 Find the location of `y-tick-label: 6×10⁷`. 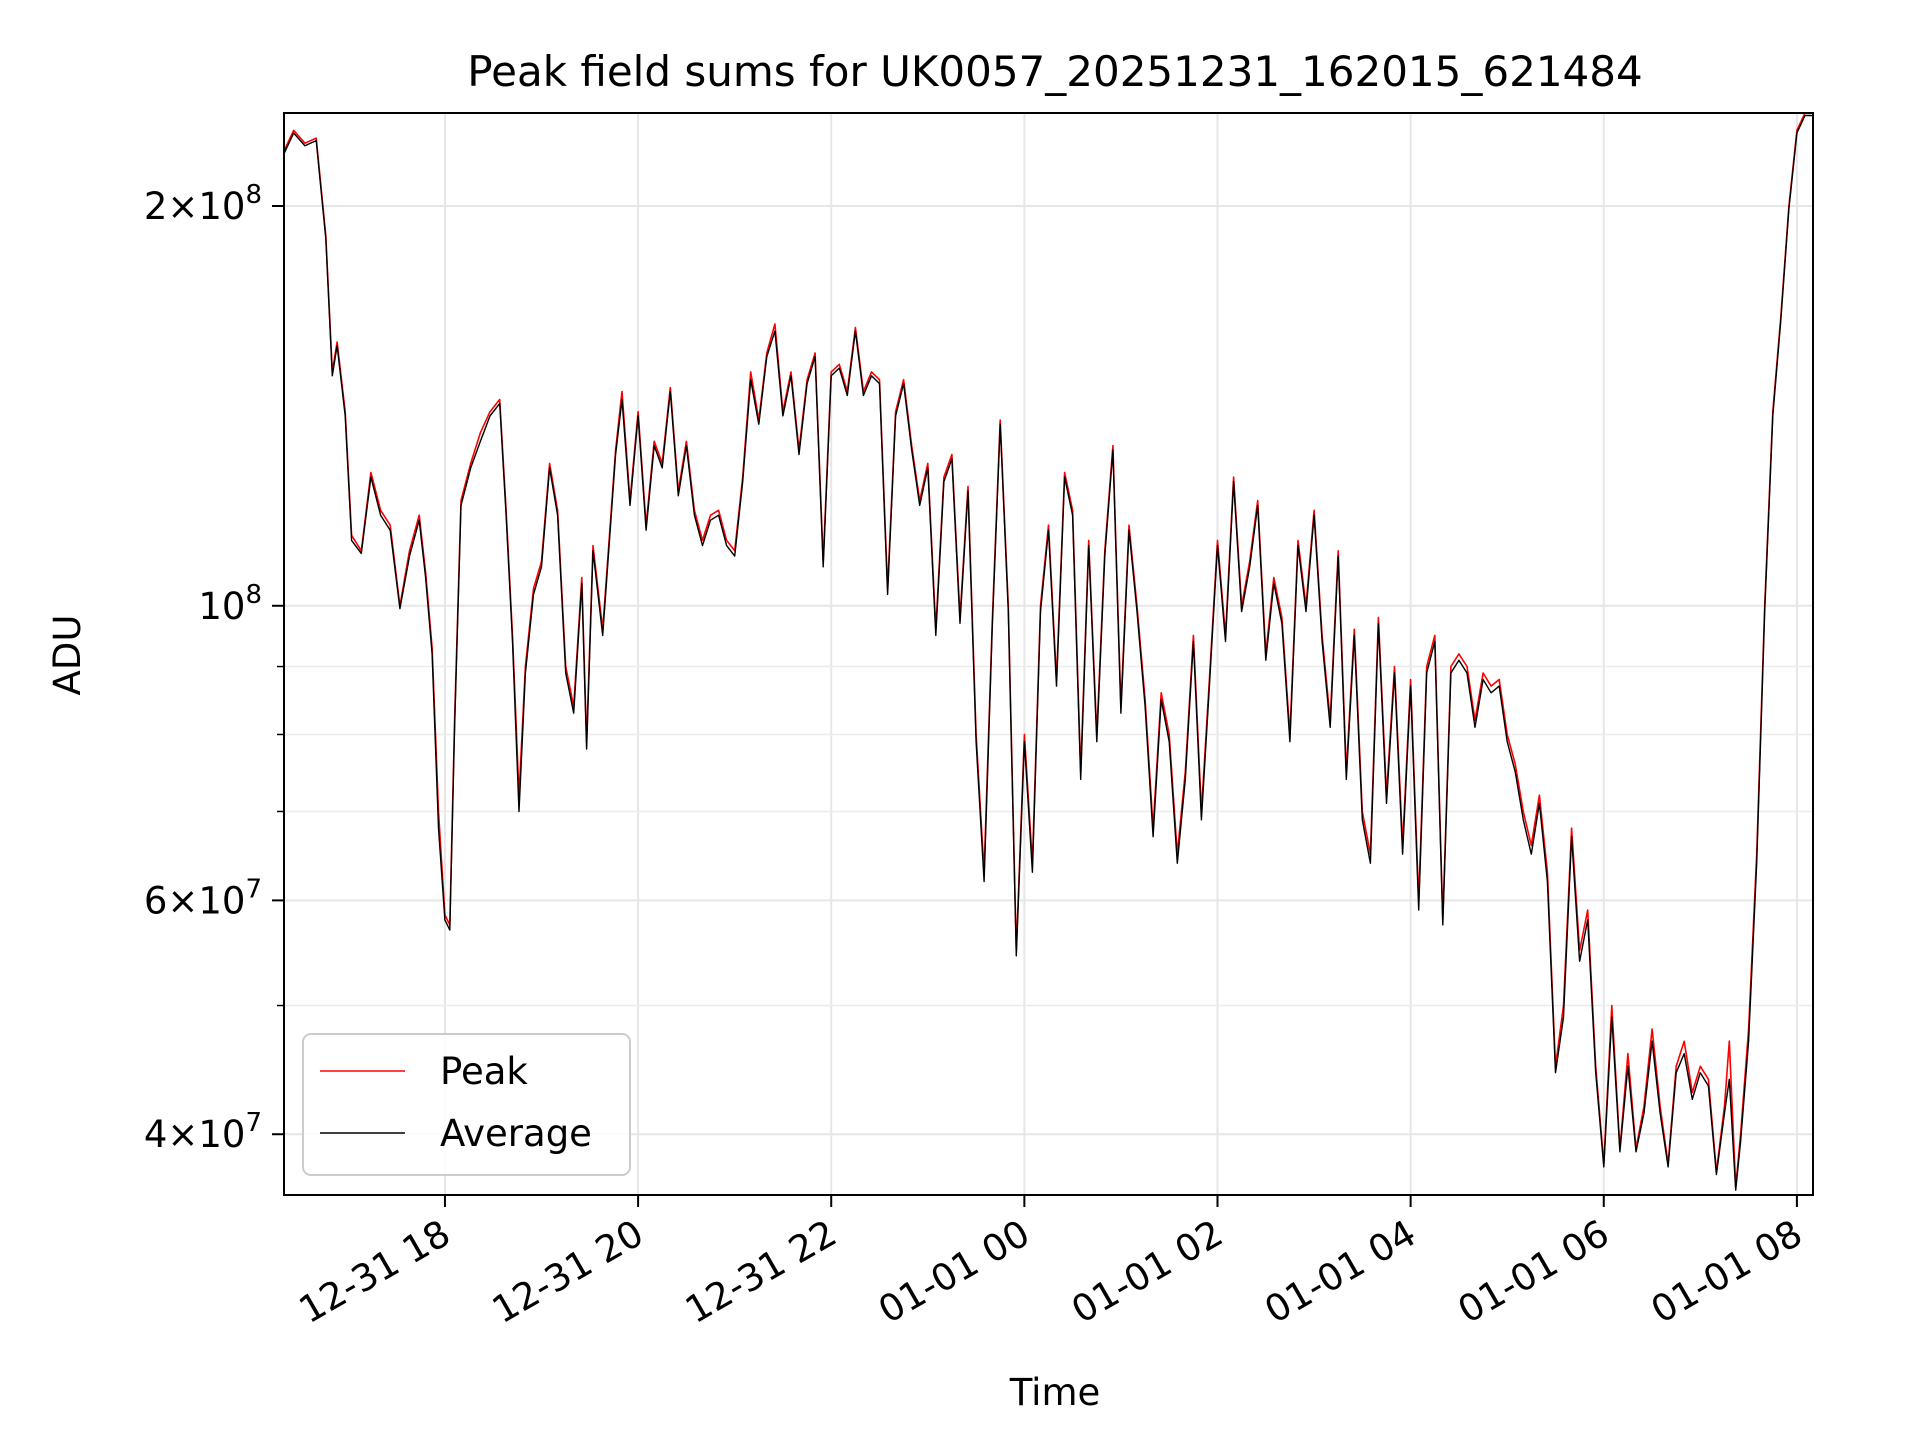

y-tick-label: 6×10⁷ is located at coordinates (203, 898).